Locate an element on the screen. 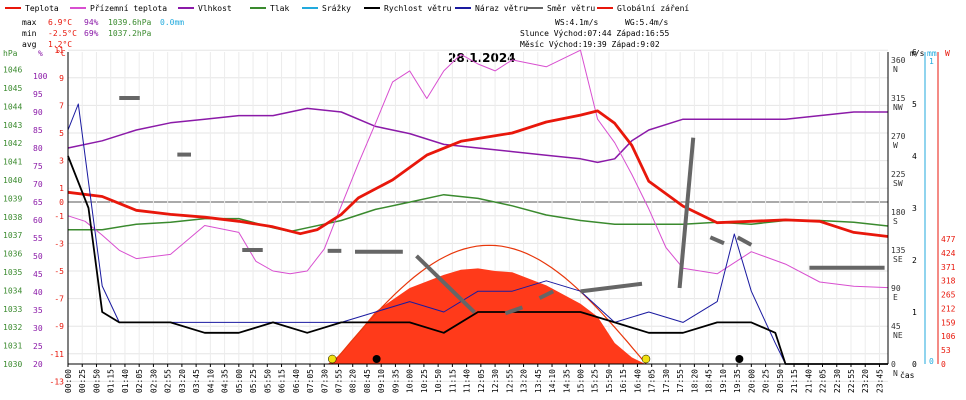 This screenshot has height=400, width=966. x-tick-label: 18:45 is located at coordinates (709, 381).